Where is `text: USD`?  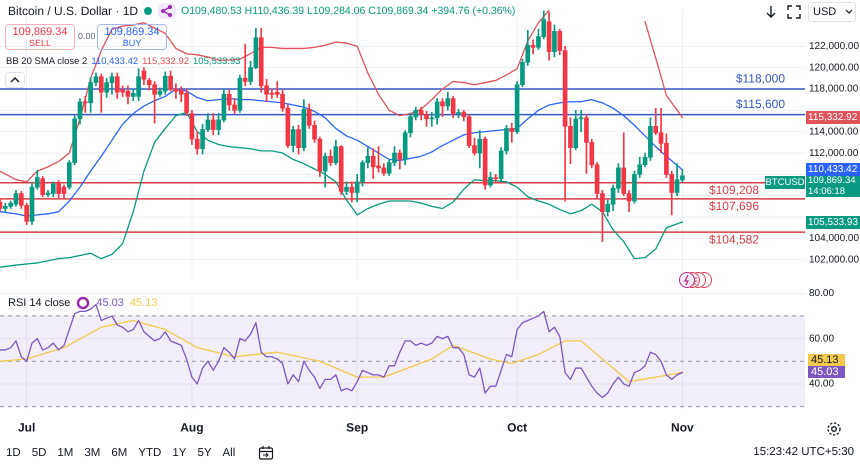 text: USD is located at coordinates (832, 12).